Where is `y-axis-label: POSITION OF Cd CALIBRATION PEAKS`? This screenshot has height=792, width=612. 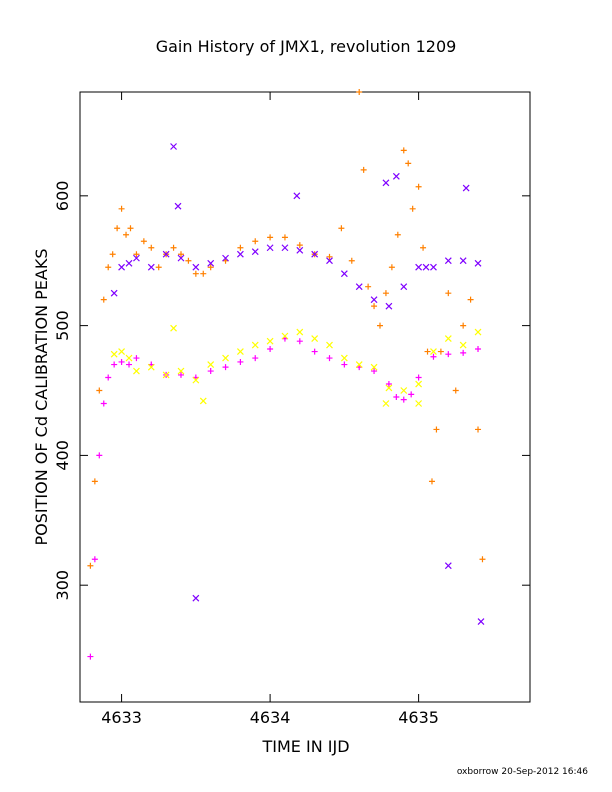 y-axis-label: POSITION OF Cd CALIBRATION PEAKS is located at coordinates (41, 397).